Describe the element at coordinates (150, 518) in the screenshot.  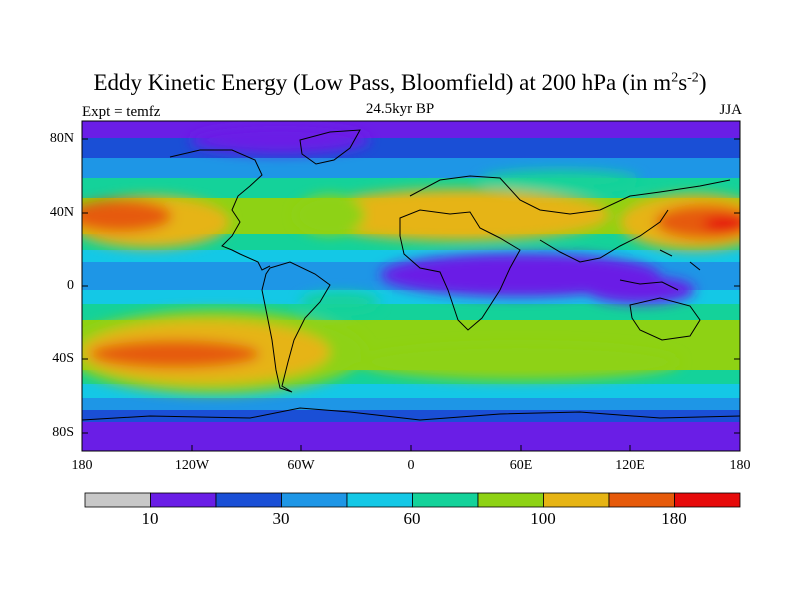
I see `colorbar-label-10: 10` at that location.